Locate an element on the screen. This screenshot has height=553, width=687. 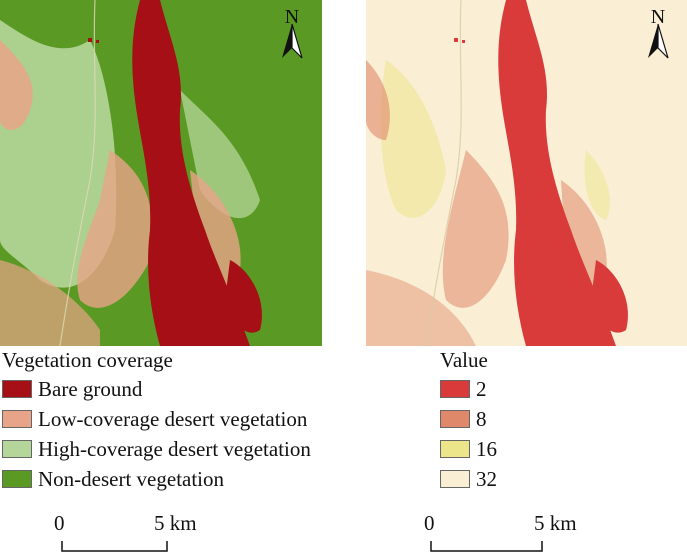
legend-item-value-32: 32 is located at coordinates (468, 479).